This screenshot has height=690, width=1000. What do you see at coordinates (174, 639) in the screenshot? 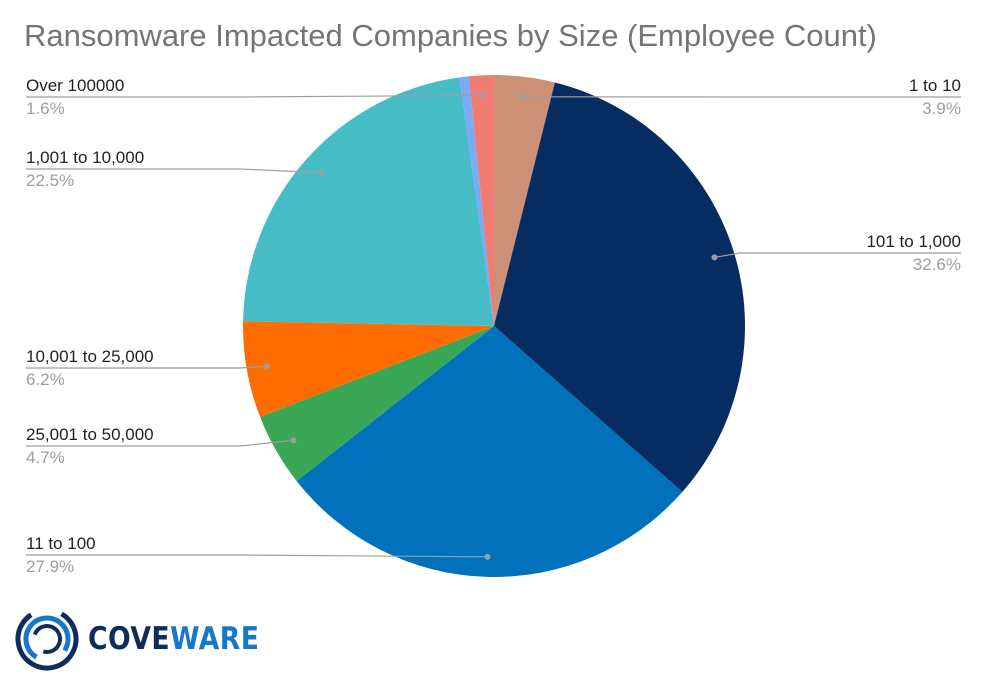
I see `coveware-logo-text: COVEWARE` at bounding box center [174, 639].